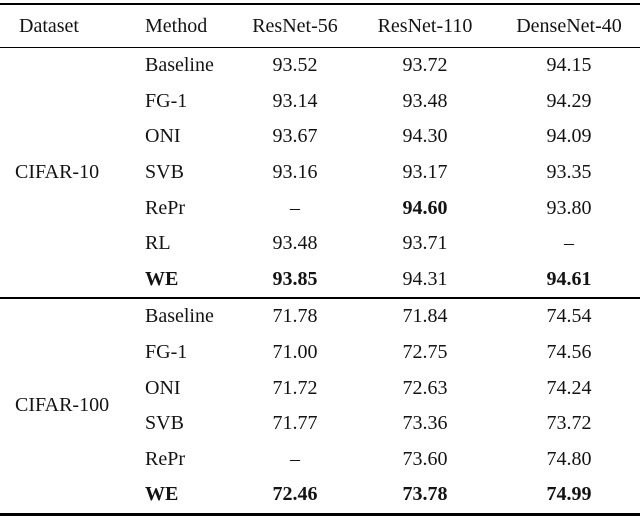  What do you see at coordinates (320, 353) in the screenshot?
I see `table-row: FG-1 71.00 72.75 74.56` at bounding box center [320, 353].